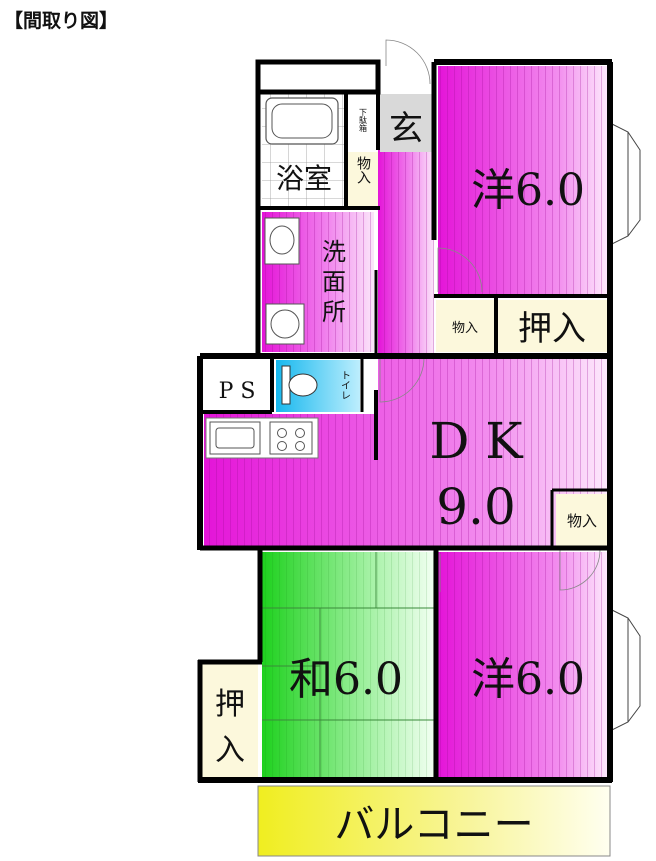 The height and width of the screenshot is (861, 656). What do you see at coordinates (304, 178) in the screenshot?
I see `bath-label: 浴室` at bounding box center [304, 178].